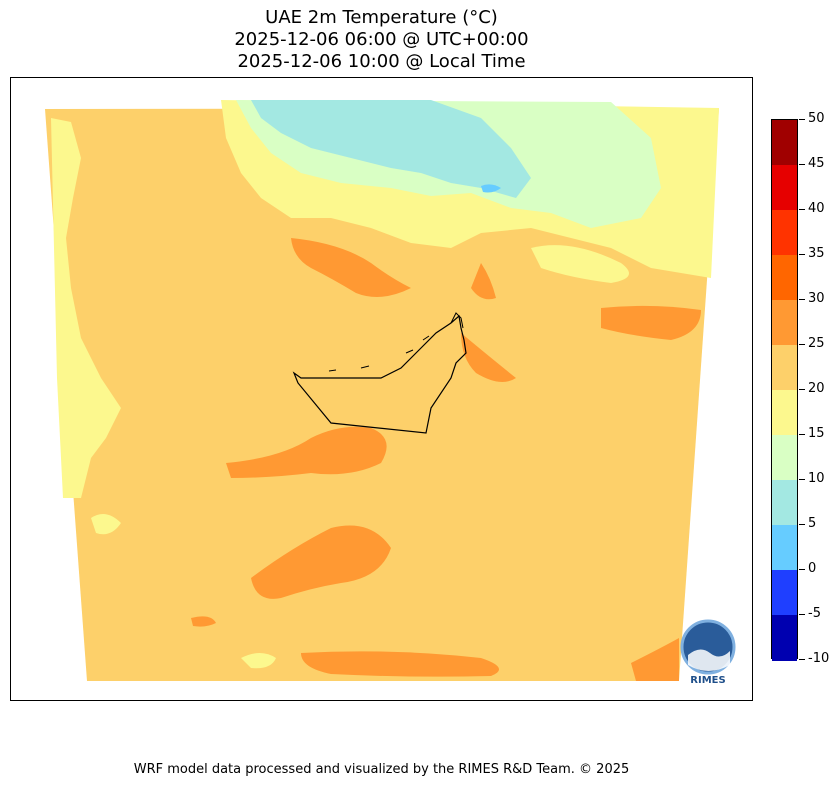 Image resolution: width=840 pixels, height=788 pixels. Describe the element at coordinates (816, 208) in the screenshot. I see `colorbar-tick-label: 40` at that location.